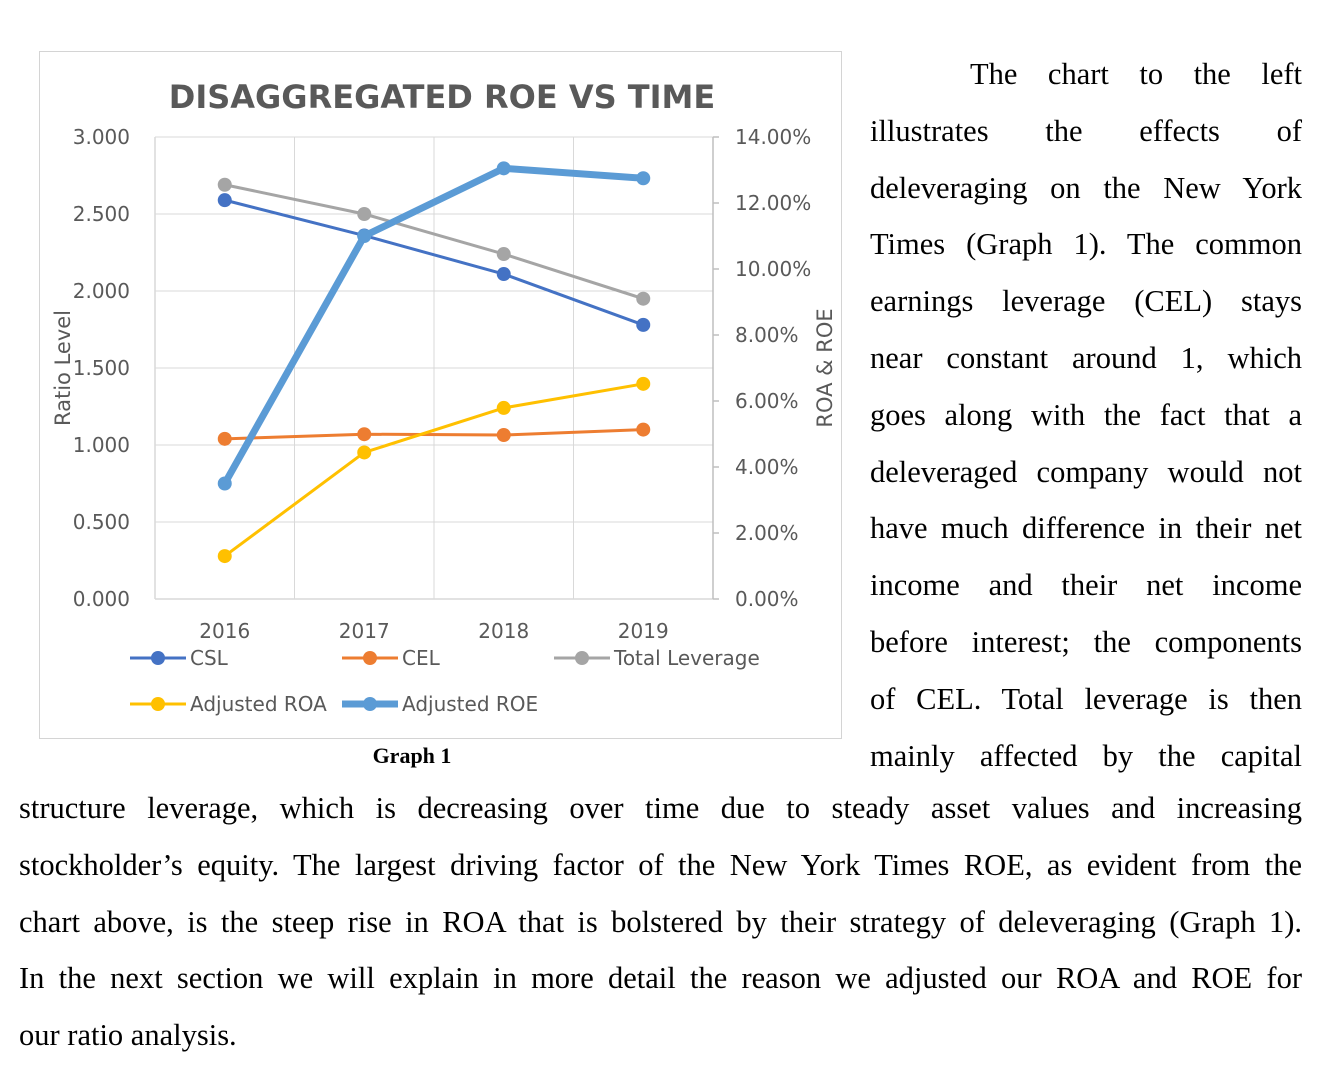 This screenshot has height=1068, width=1338. What do you see at coordinates (391, 658) in the screenshot?
I see `legend-item: CEL` at bounding box center [391, 658].